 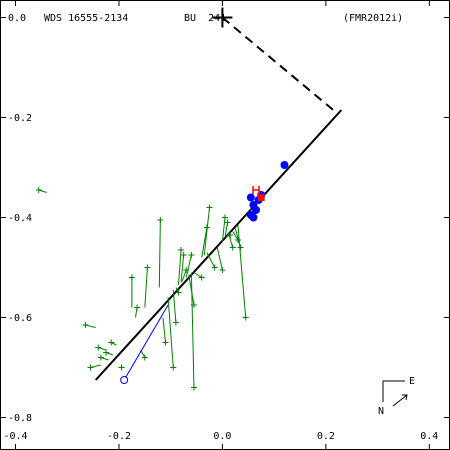 I want to click on y-tick-label: -0.8, so click(x=20, y=418).